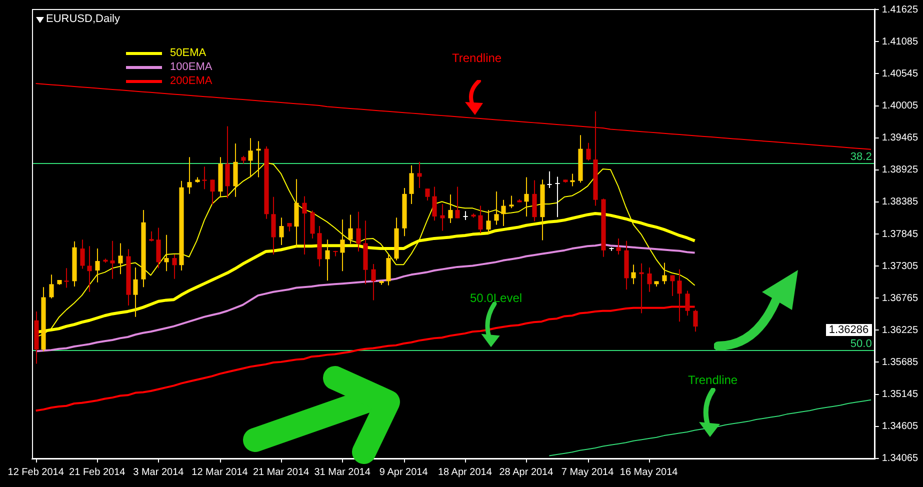 This screenshot has height=487, width=923. I want to click on y-tick-label: 1.36225, so click(900, 330).